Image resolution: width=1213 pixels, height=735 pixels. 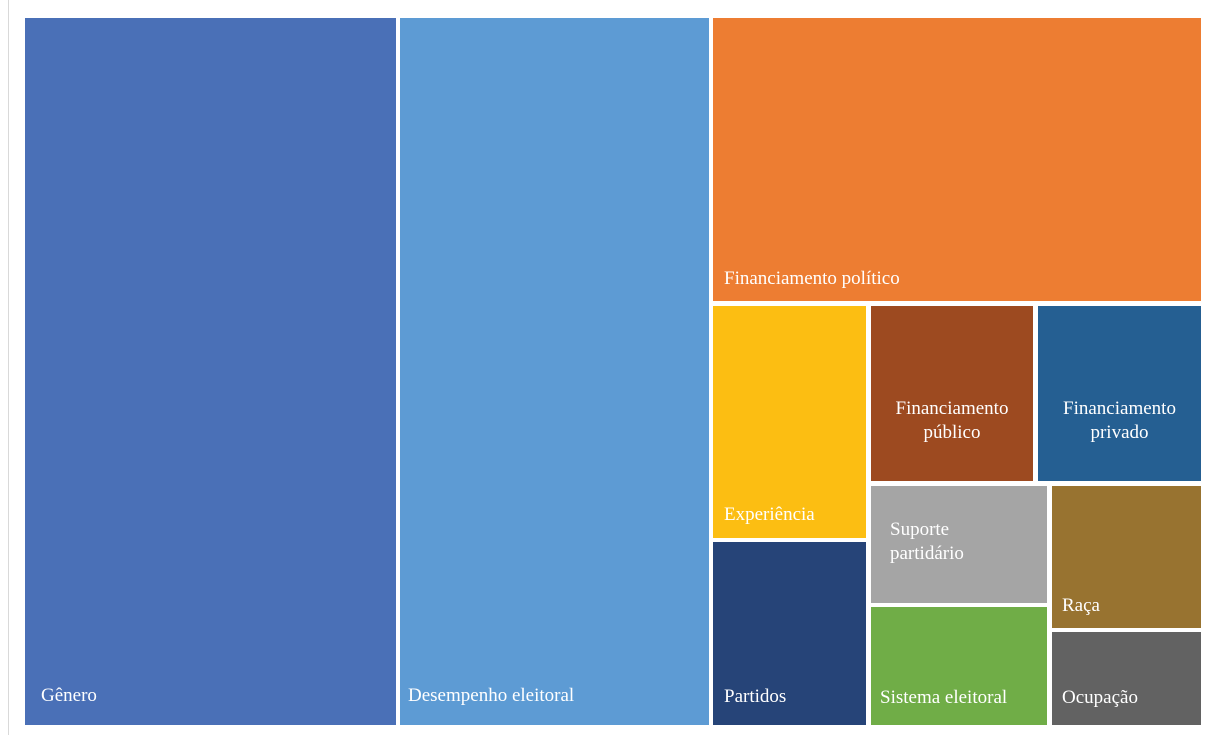 What do you see at coordinates (952, 420) in the screenshot?
I see `treemap-label-financiamento-publico: Financiamento público` at bounding box center [952, 420].